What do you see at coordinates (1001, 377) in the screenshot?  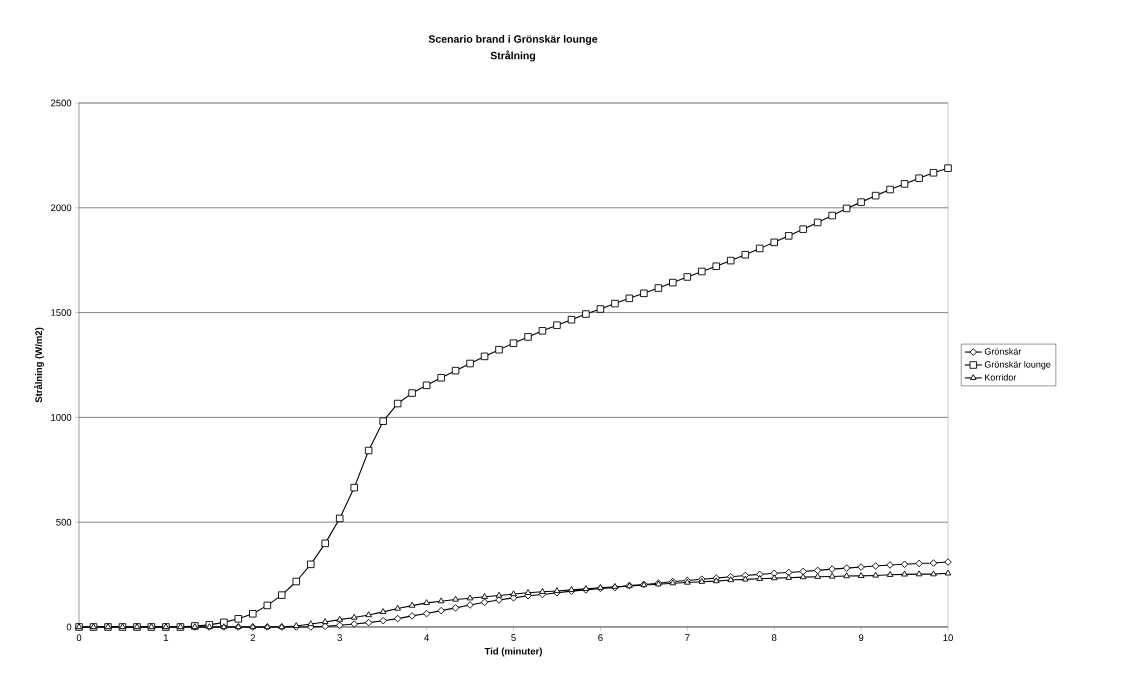 I see `legend-label: Korridor` at bounding box center [1001, 377].